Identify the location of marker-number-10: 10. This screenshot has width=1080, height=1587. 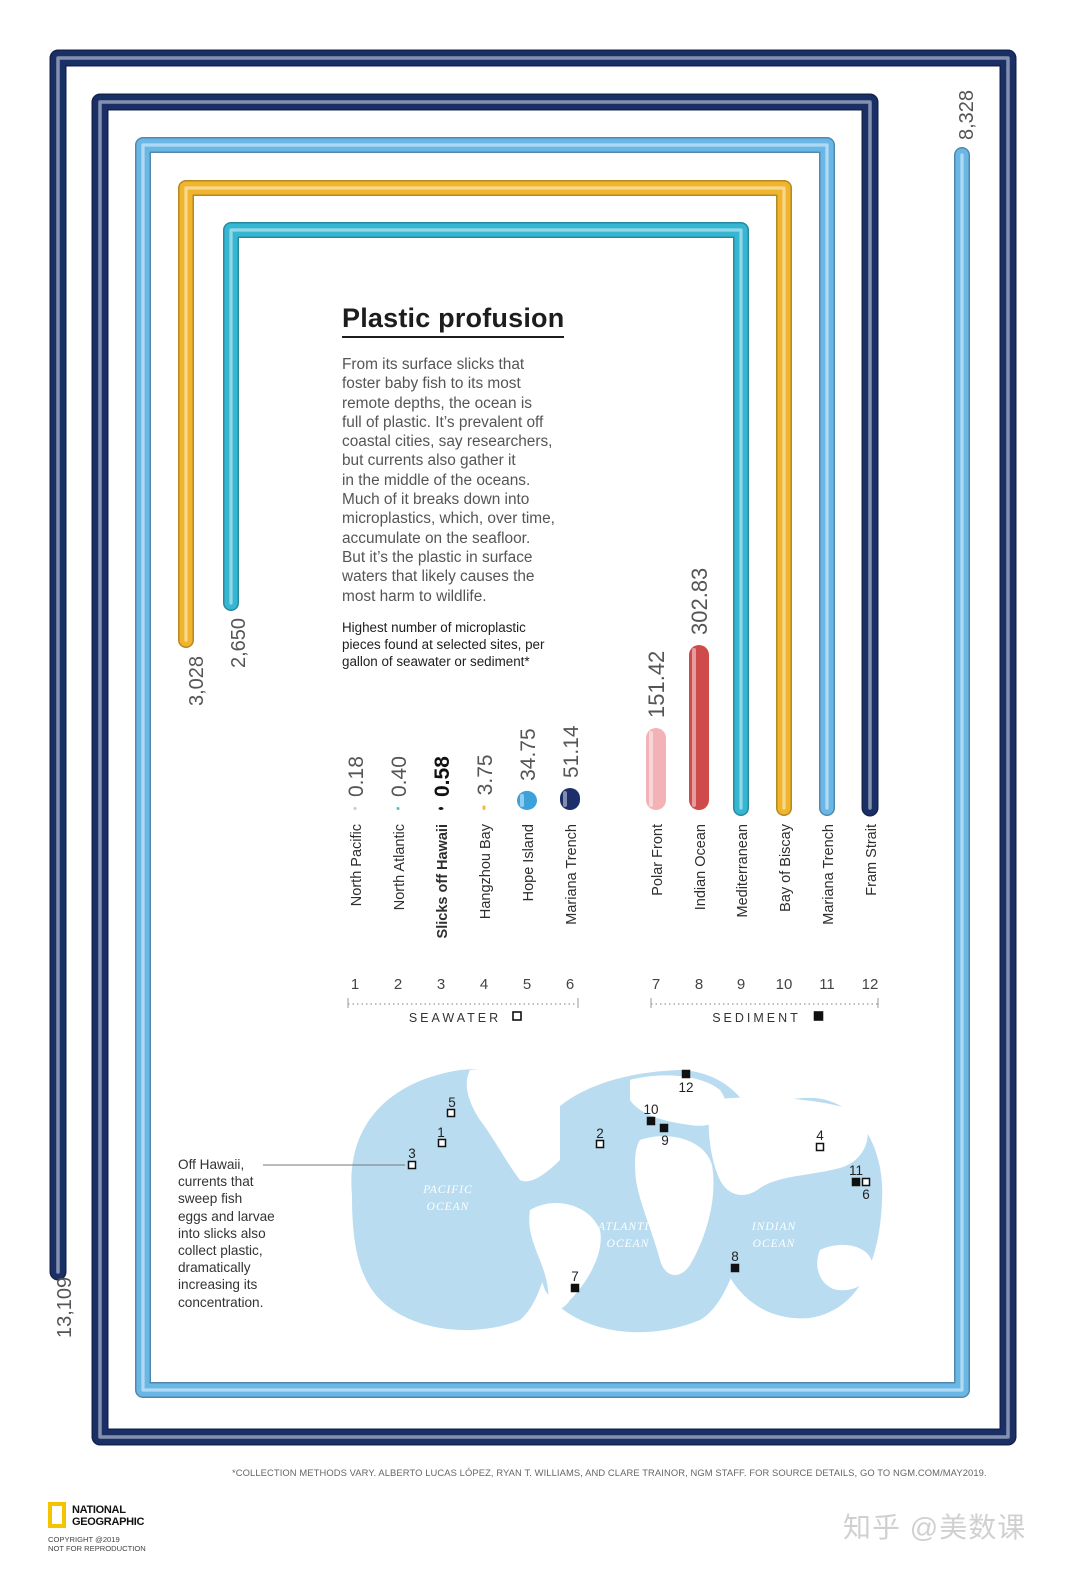
(650, 1109).